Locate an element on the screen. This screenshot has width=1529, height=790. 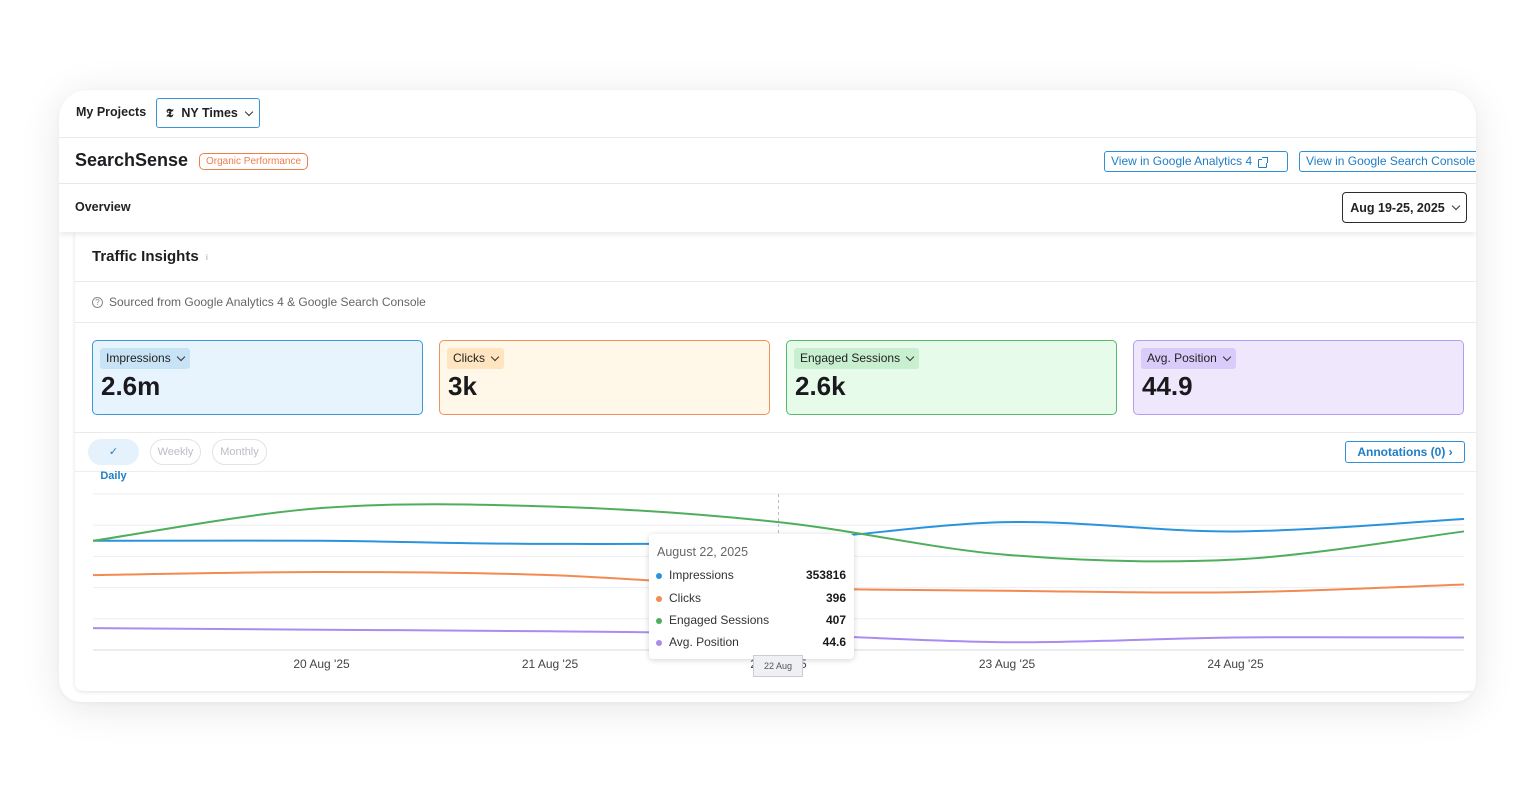
x-tick-label: 24 Aug '25 is located at coordinates (1235, 664).